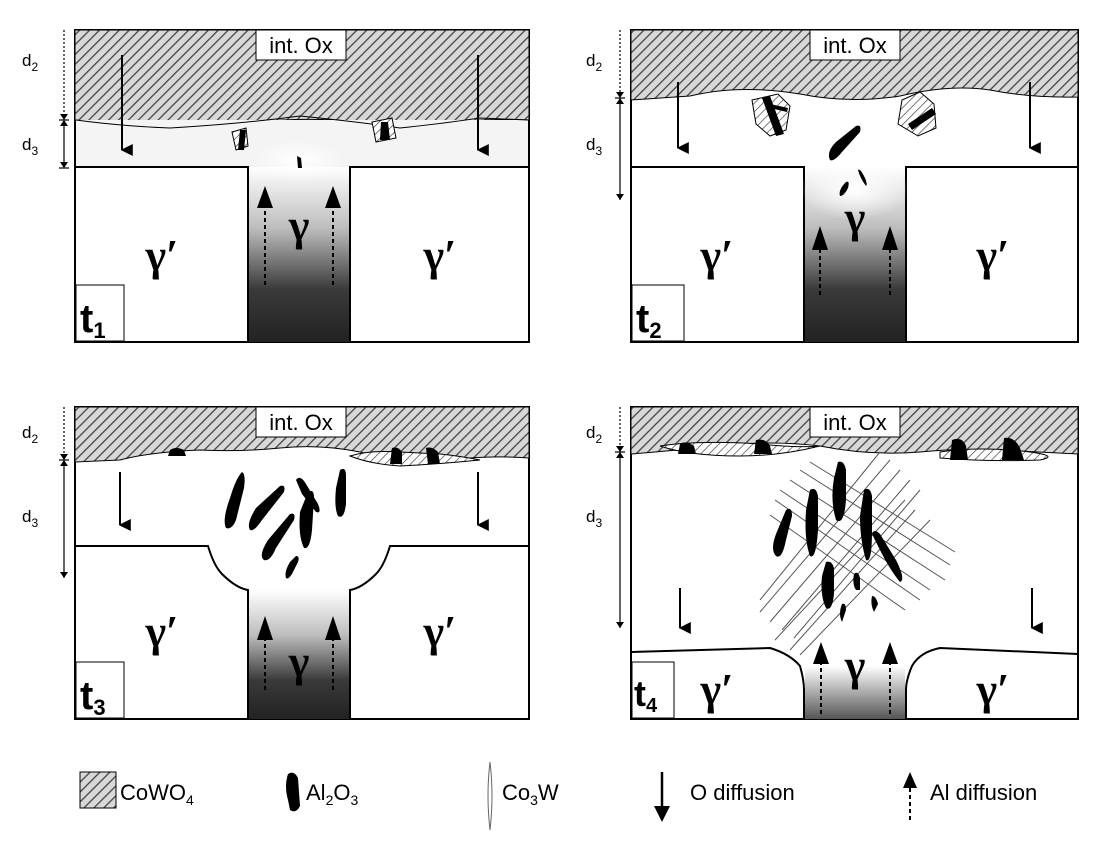 The height and width of the screenshot is (849, 1116). What do you see at coordinates (854, 186) in the screenshot?
I see `panel-t2` at bounding box center [854, 186].